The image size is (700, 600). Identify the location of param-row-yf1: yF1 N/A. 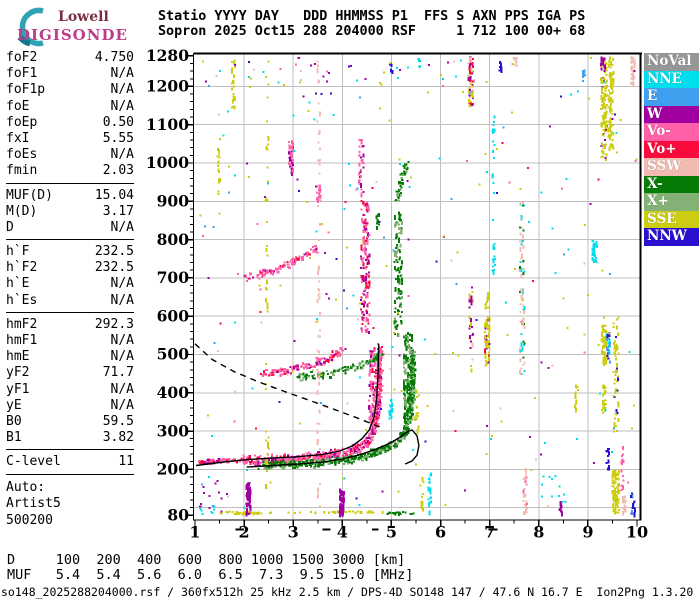
(70, 390).